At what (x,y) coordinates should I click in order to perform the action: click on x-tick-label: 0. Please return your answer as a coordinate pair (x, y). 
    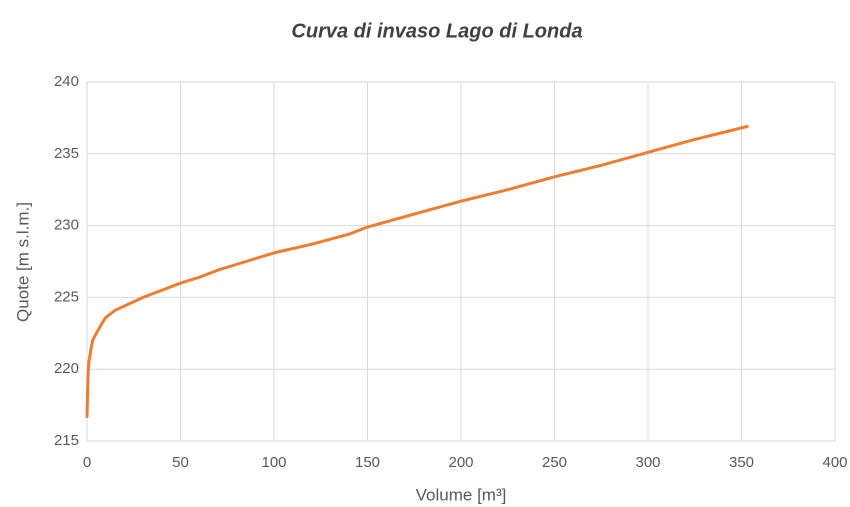
    Looking at the image, I should click on (87, 462).